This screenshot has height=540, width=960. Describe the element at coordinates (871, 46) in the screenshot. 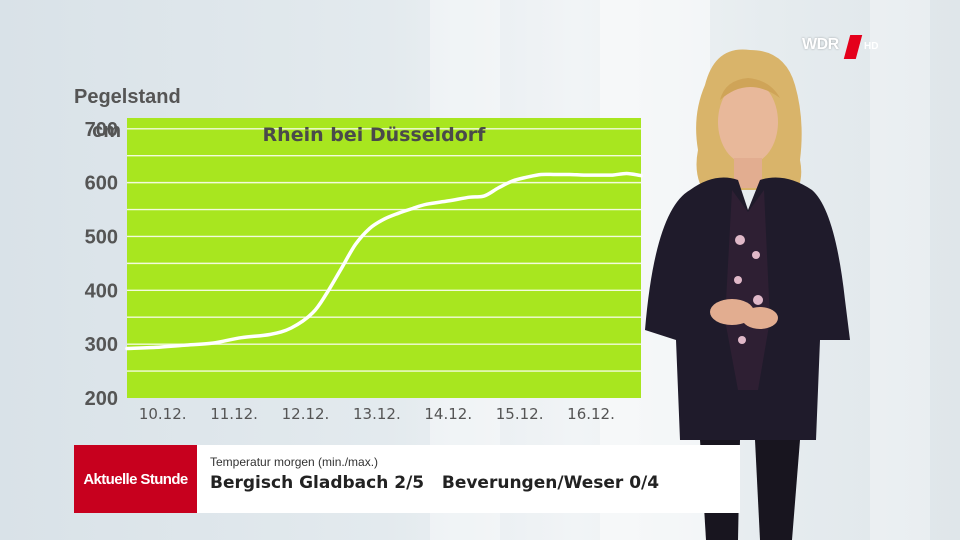

I see `logo-hd-badge: HD` at that location.